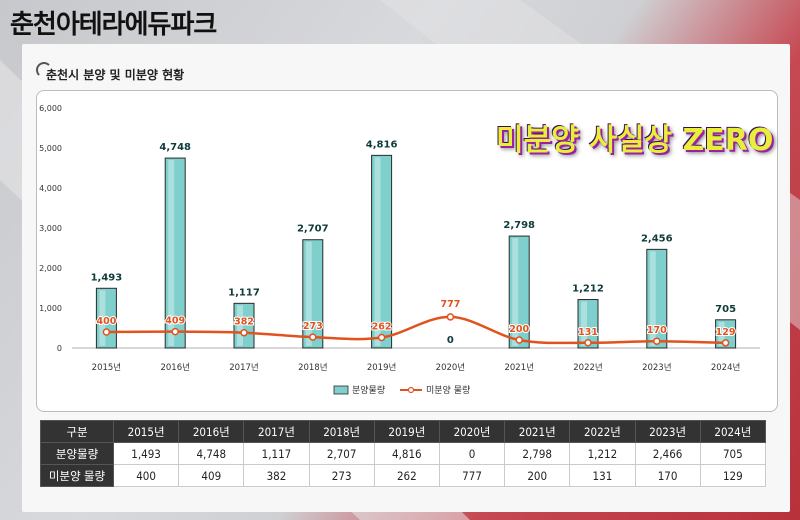  What do you see at coordinates (733, 431) in the screenshot?
I see `table-year-header: 2024년` at bounding box center [733, 431].